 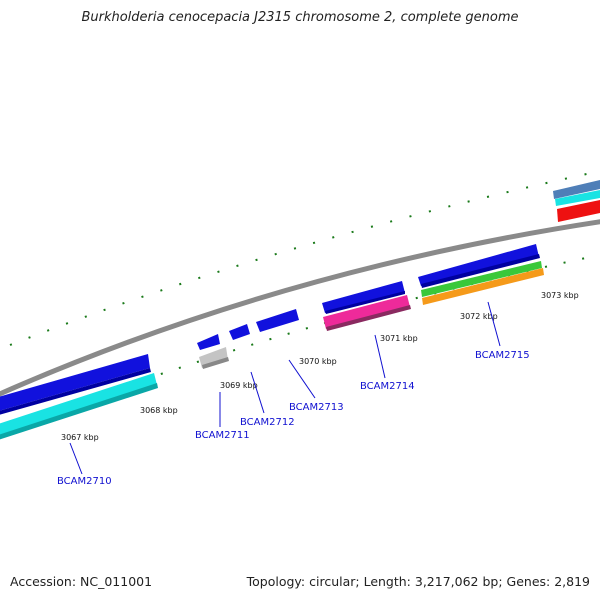 I want to click on feature-cyan-top, so click(x=577, y=198).